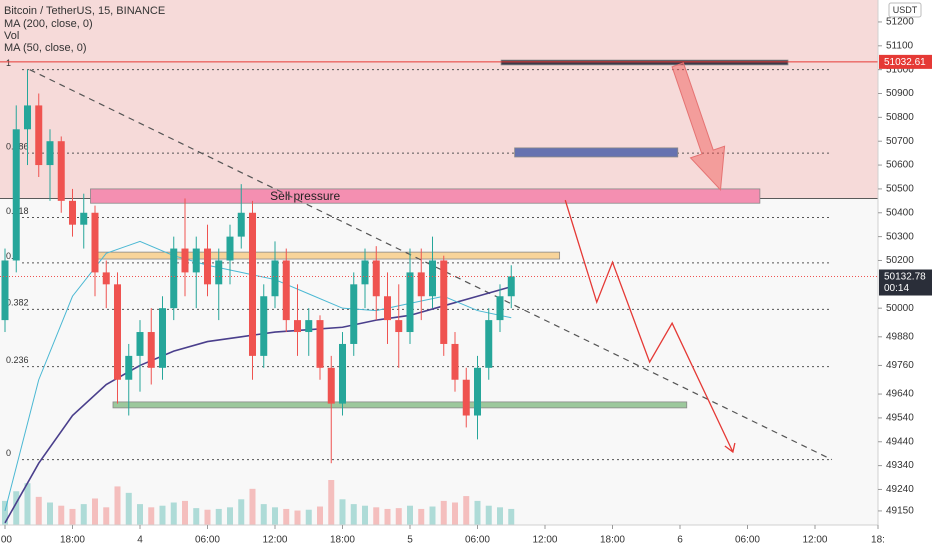 This screenshot has width=932, height=550. Describe the element at coordinates (305, 196) in the screenshot. I see `zone-label: Sell pressure` at that location.